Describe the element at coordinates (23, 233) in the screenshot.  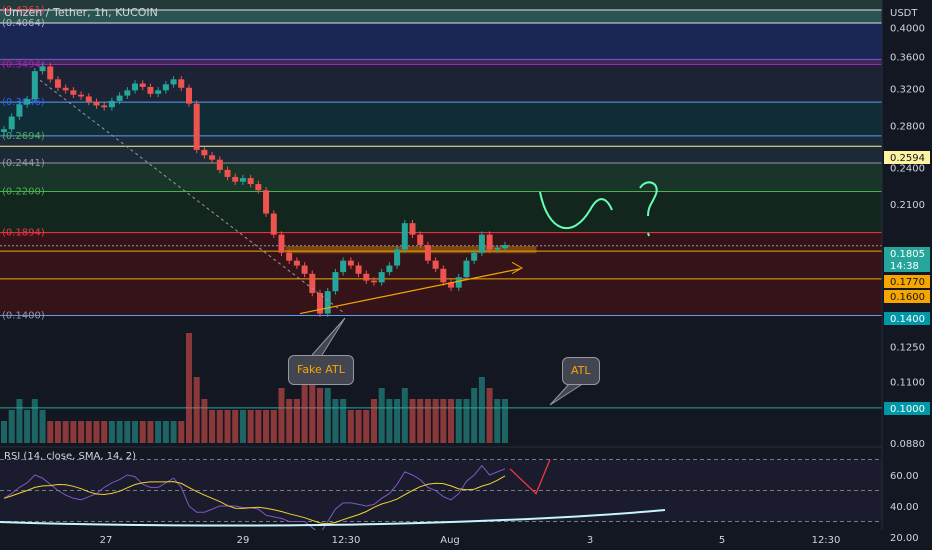
I see `fib-label-7: (0.1894)` at that location.